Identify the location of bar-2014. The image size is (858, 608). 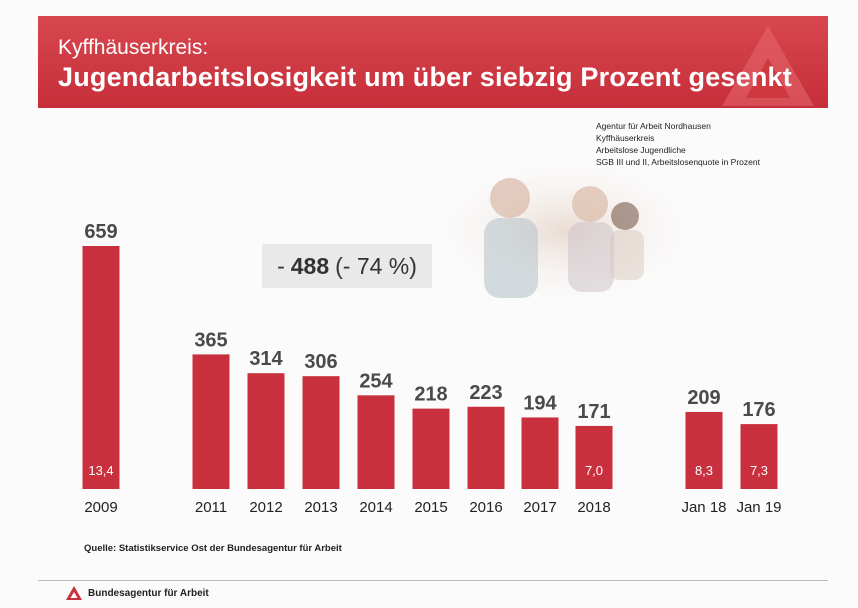
(376, 442).